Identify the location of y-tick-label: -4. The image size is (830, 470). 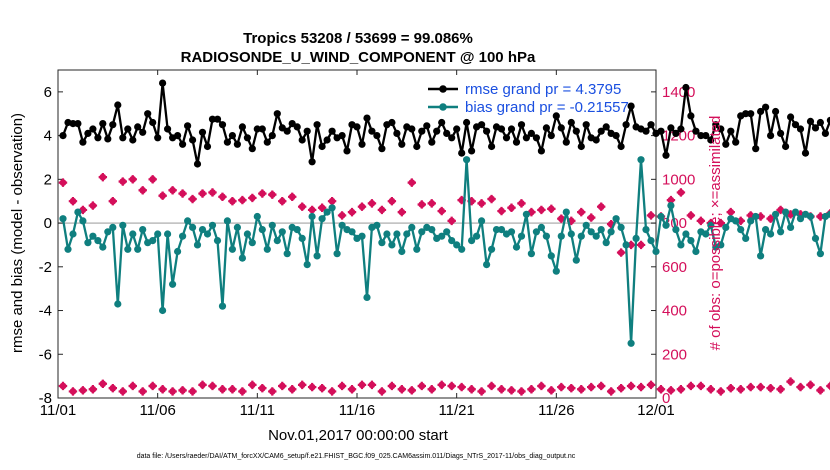
(45, 311).